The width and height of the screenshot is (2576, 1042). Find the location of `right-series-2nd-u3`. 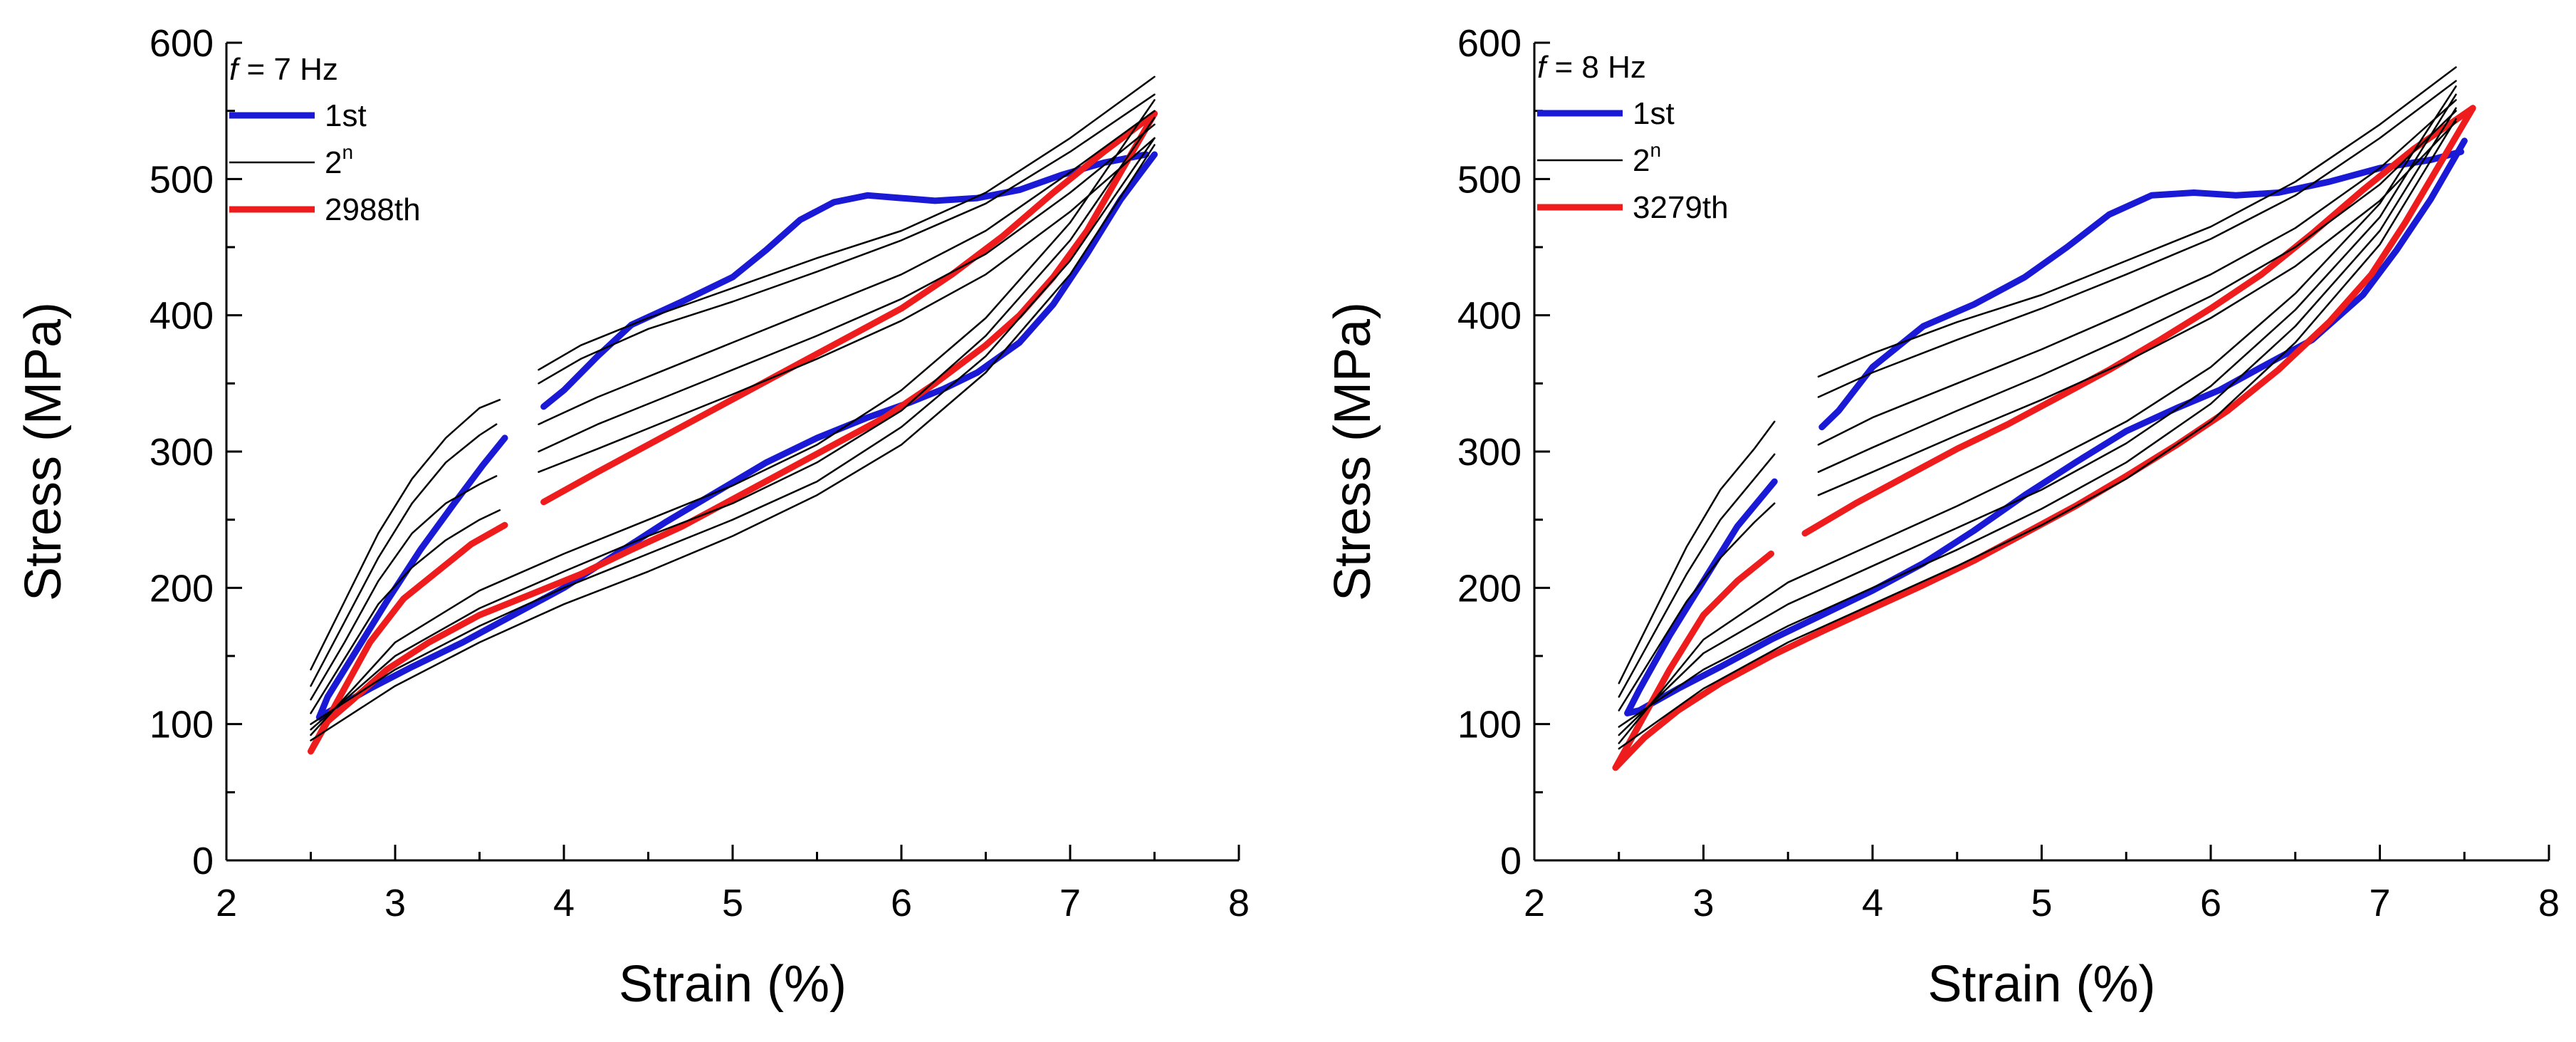

right-series-2nd-u3 is located at coordinates (2137, 272).